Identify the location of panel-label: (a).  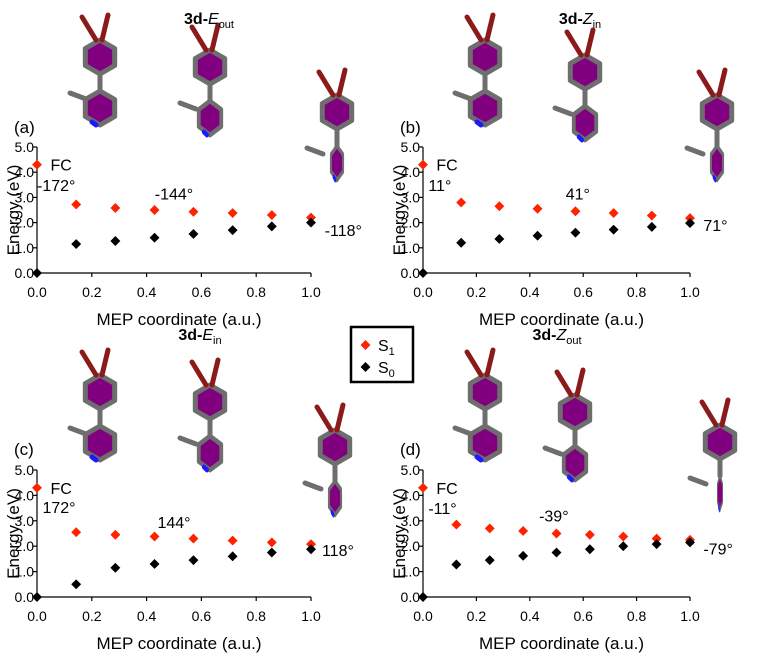
(24, 127).